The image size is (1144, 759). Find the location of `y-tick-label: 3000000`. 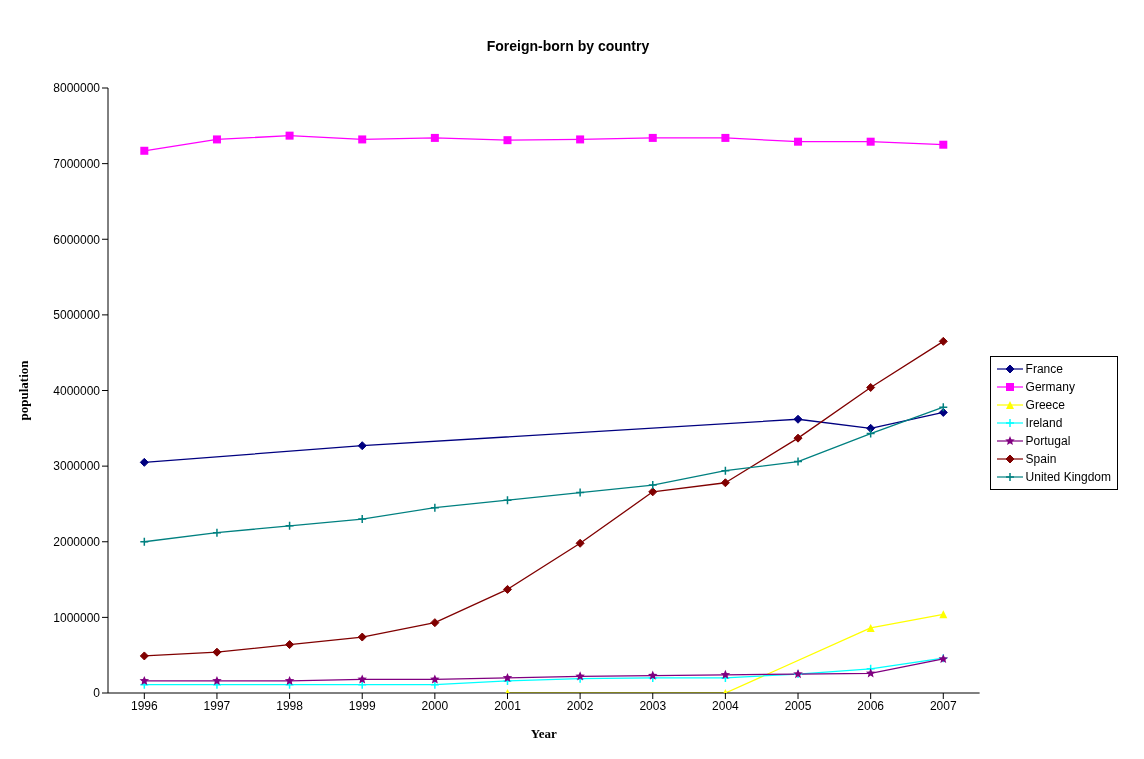

y-tick-label: 3000000 is located at coordinates (77, 466).